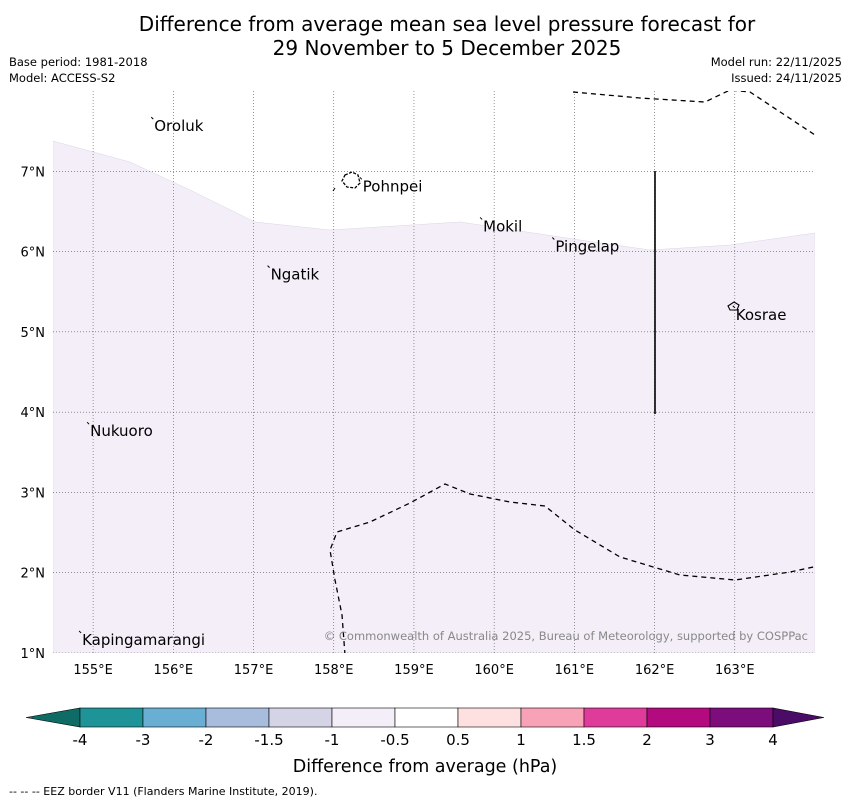  Describe the element at coordinates (33, 413) in the screenshot. I see `lat-tick-label: 4°N` at that location.